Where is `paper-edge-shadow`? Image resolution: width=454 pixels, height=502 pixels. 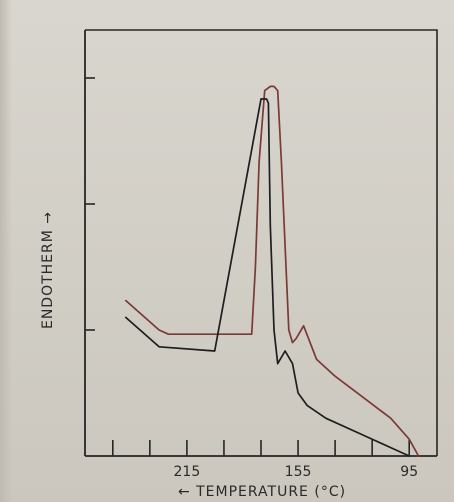 paper-edge-shadow is located at coordinates (6, 251).